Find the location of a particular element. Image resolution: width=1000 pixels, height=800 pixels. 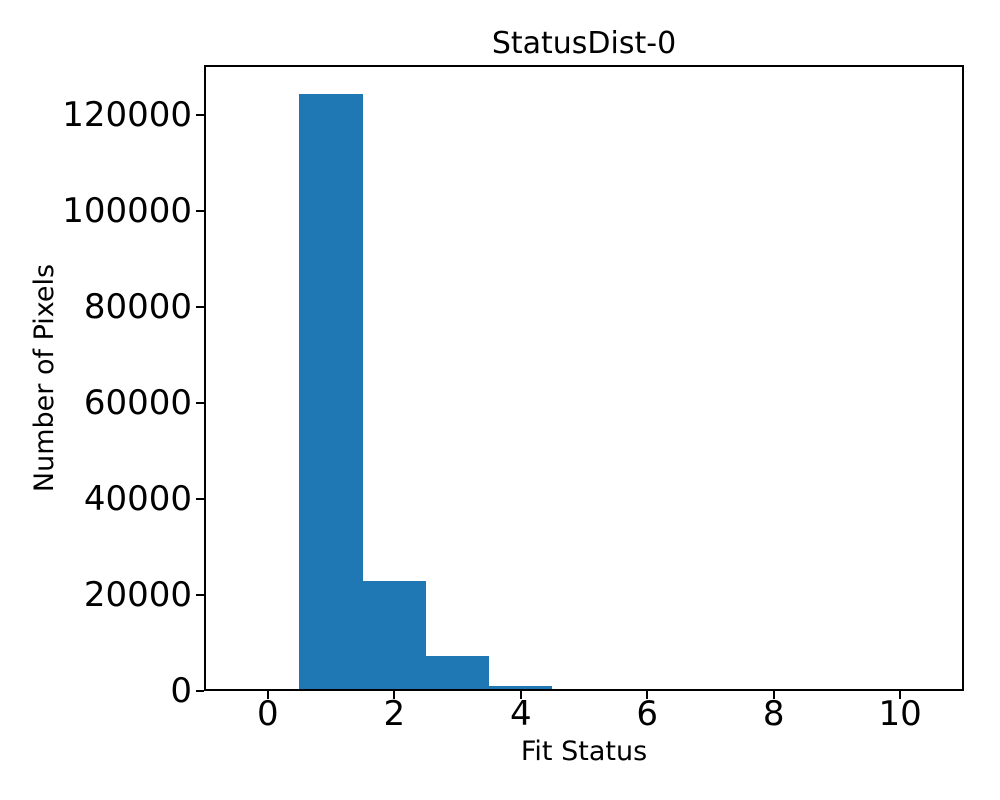

y-tick-label: 60000 is located at coordinates (137, 402).